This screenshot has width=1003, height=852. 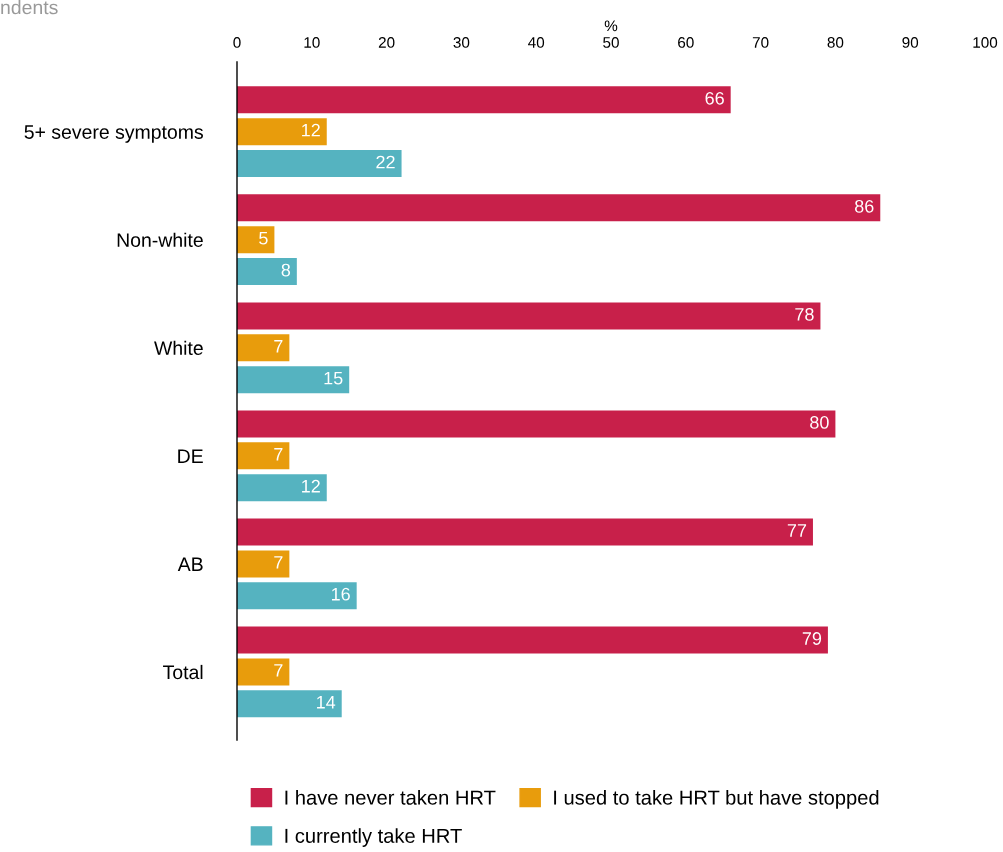 I want to click on y-tick-label: AB, so click(x=190, y=564).